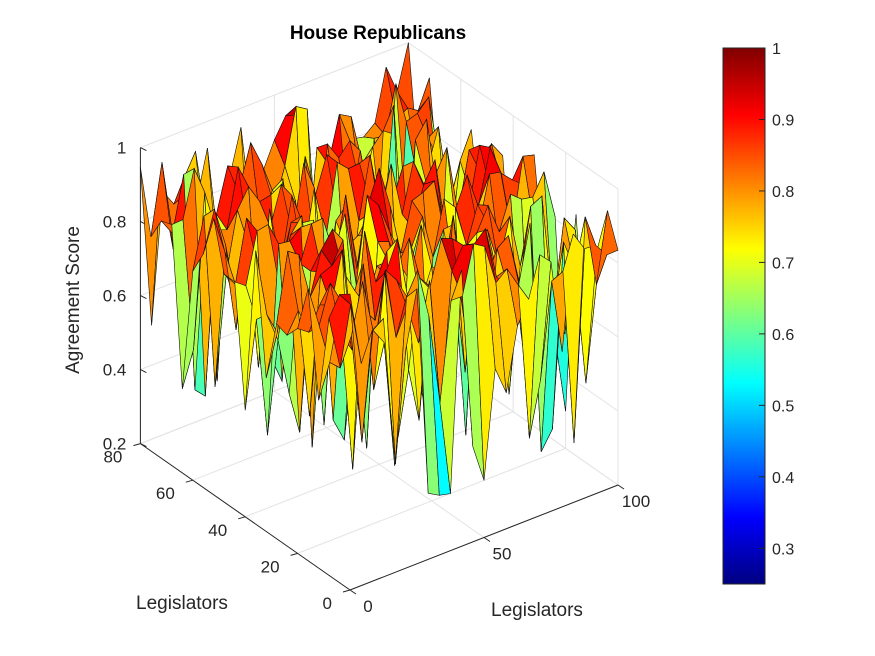 The image size is (875, 656). Describe the element at coordinates (776, 49) in the screenshot. I see `colorbar-tick-label: 1` at that location.